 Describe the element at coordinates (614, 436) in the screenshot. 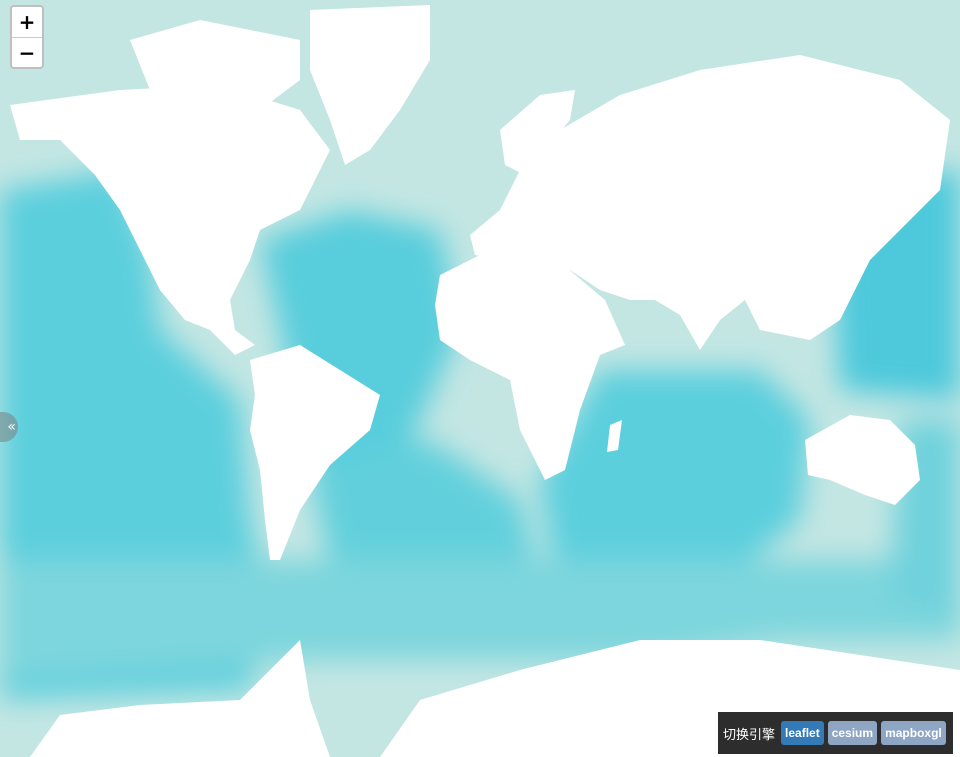

I see `madagascar` at that location.